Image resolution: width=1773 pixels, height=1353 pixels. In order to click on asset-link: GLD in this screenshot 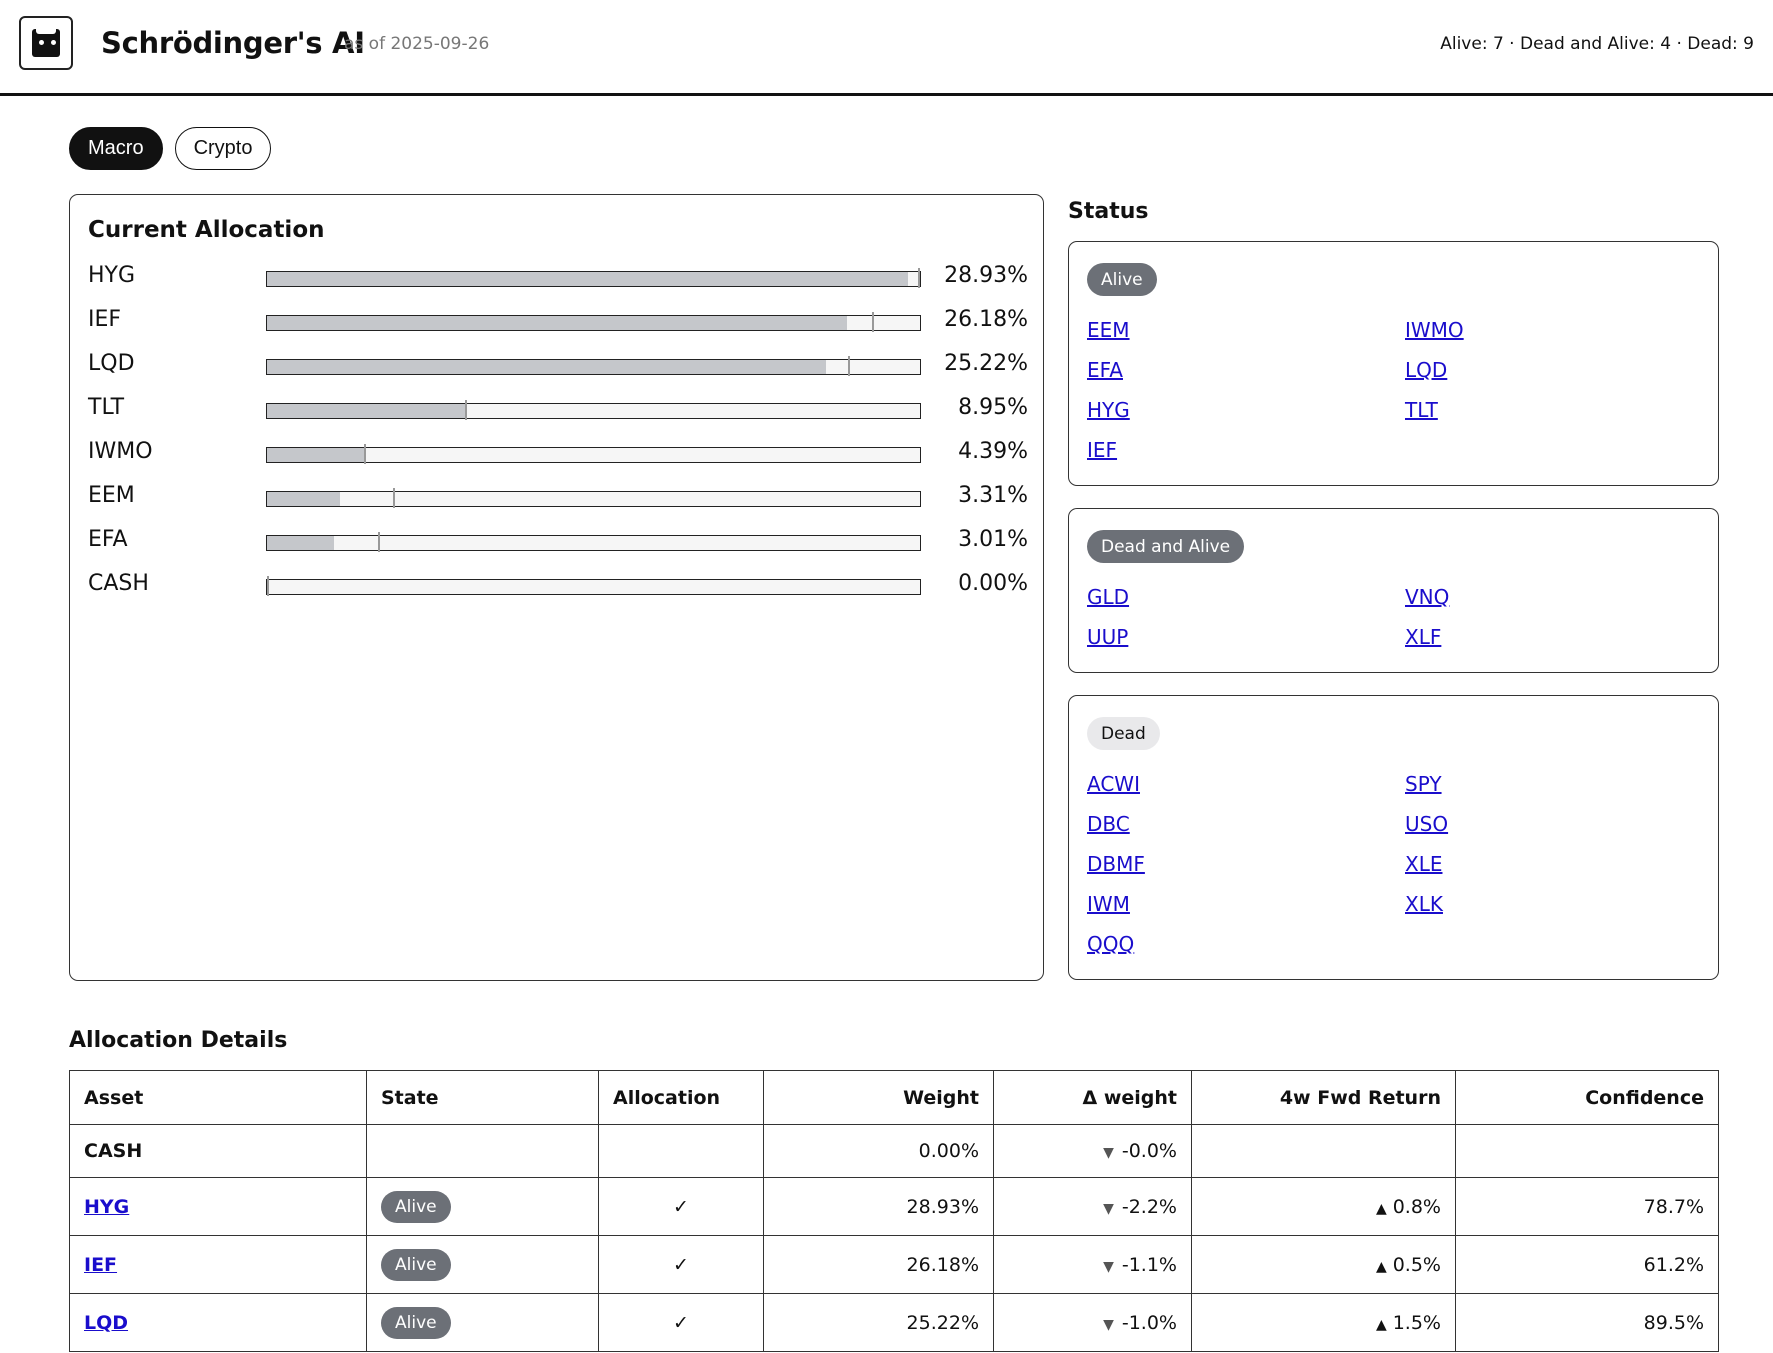, I will do `click(1108, 597)`.